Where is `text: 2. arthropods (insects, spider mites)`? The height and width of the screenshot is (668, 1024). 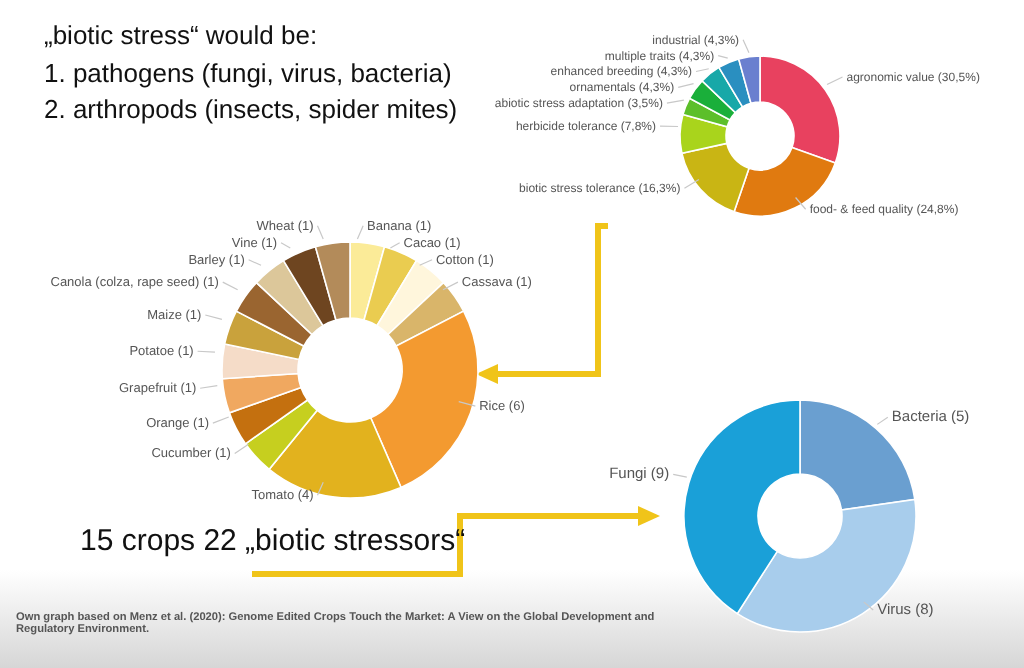
text: 2. arthropods (insects, spider mites) is located at coordinates (251, 109).